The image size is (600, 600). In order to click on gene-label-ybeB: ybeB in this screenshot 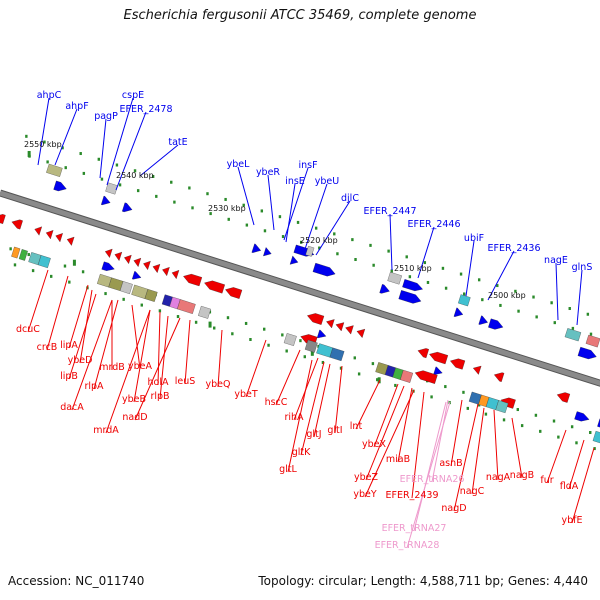, I will do `click(134, 399)`.